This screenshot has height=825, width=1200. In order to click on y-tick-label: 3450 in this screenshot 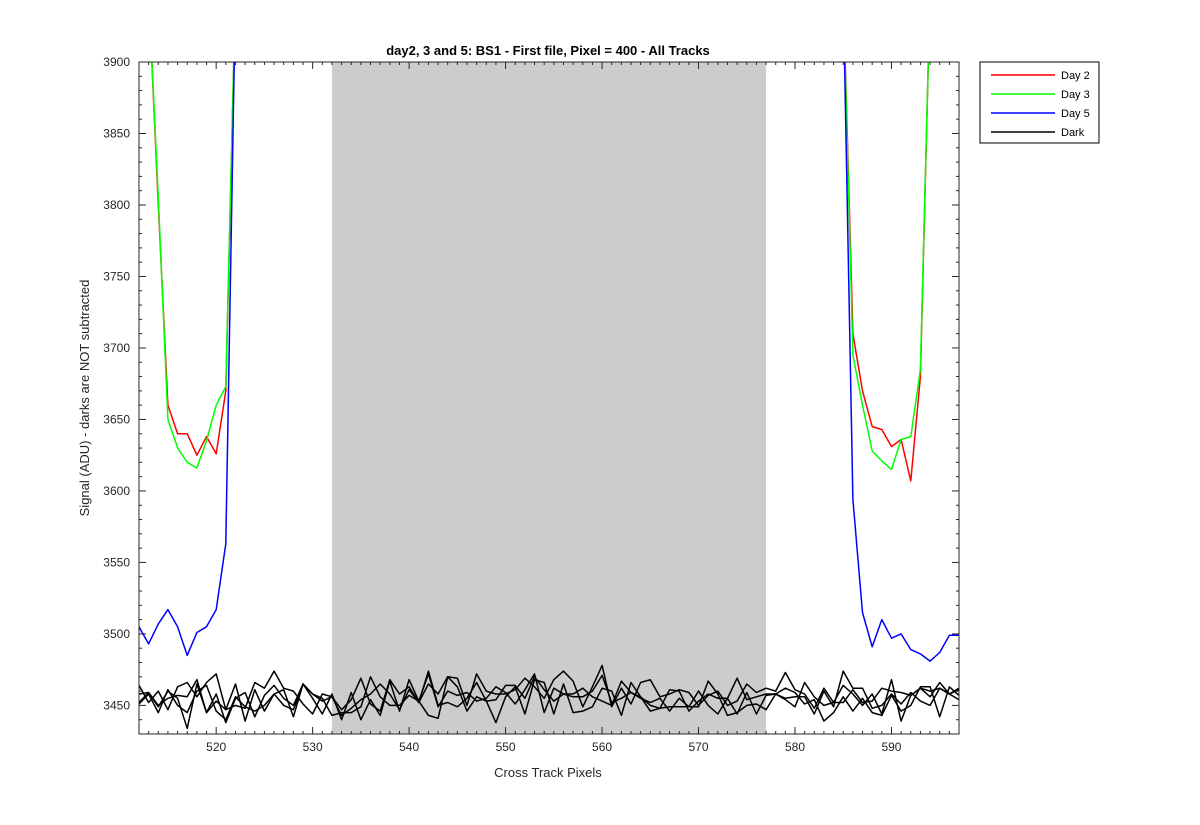, I will do `click(116, 705)`.